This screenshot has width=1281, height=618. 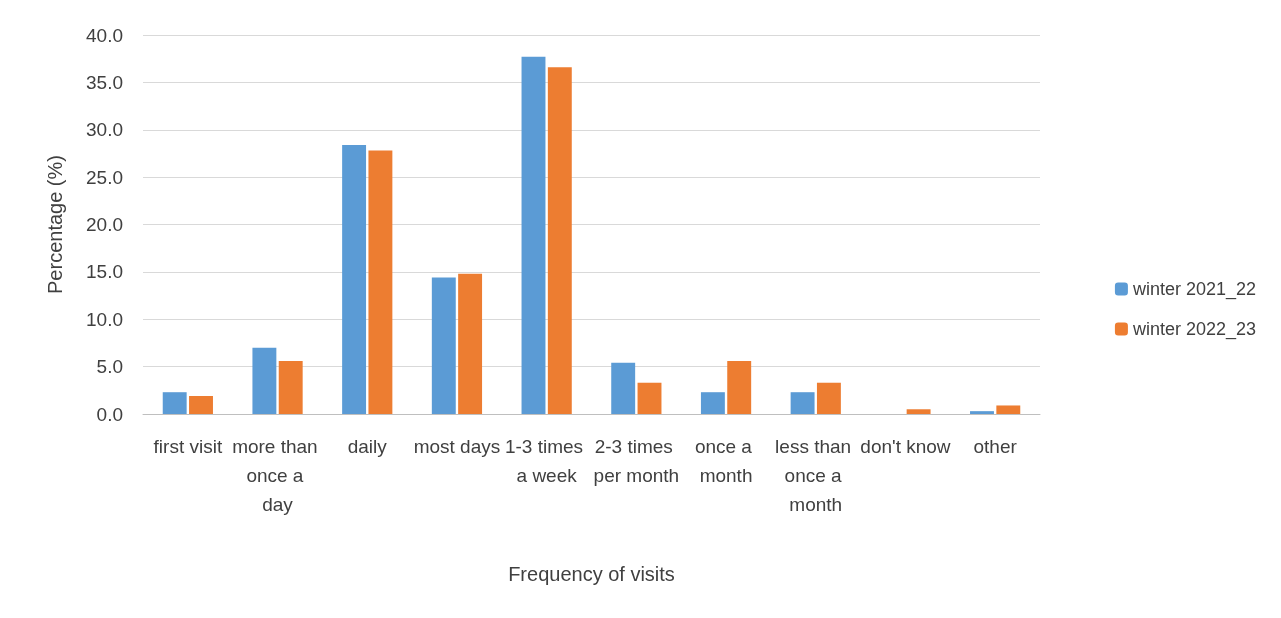 I want to click on legend-label: winter 2022_23, so click(x=1193, y=329).